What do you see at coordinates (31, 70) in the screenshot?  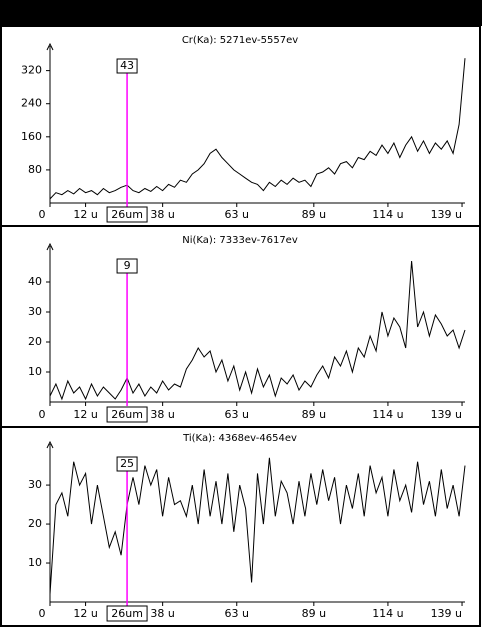 I see `y-tick-label: 320` at bounding box center [31, 70].